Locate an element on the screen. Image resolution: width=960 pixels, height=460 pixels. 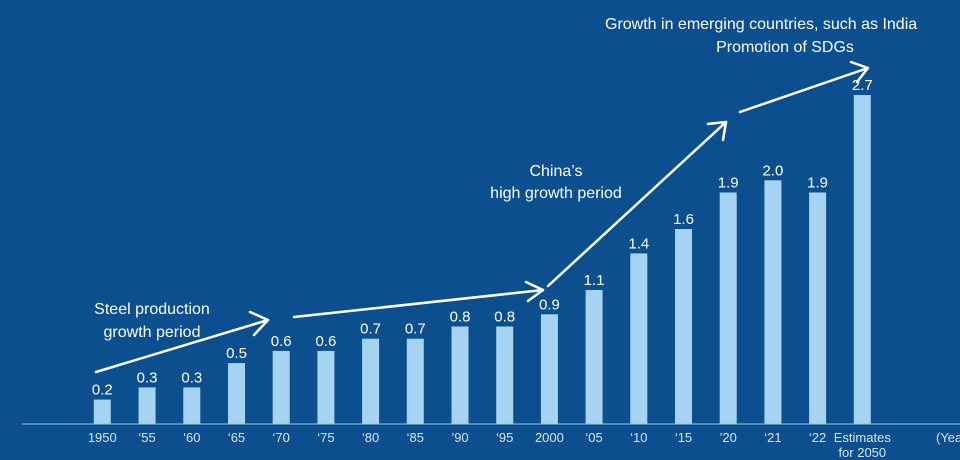
tick-label-8: ’90 is located at coordinates (459, 437).